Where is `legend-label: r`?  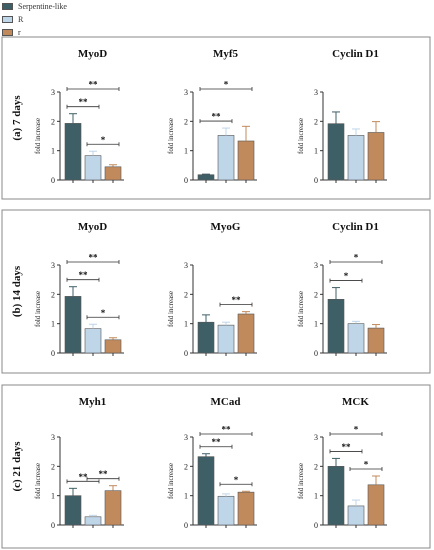 legend-label: r is located at coordinates (19, 32).